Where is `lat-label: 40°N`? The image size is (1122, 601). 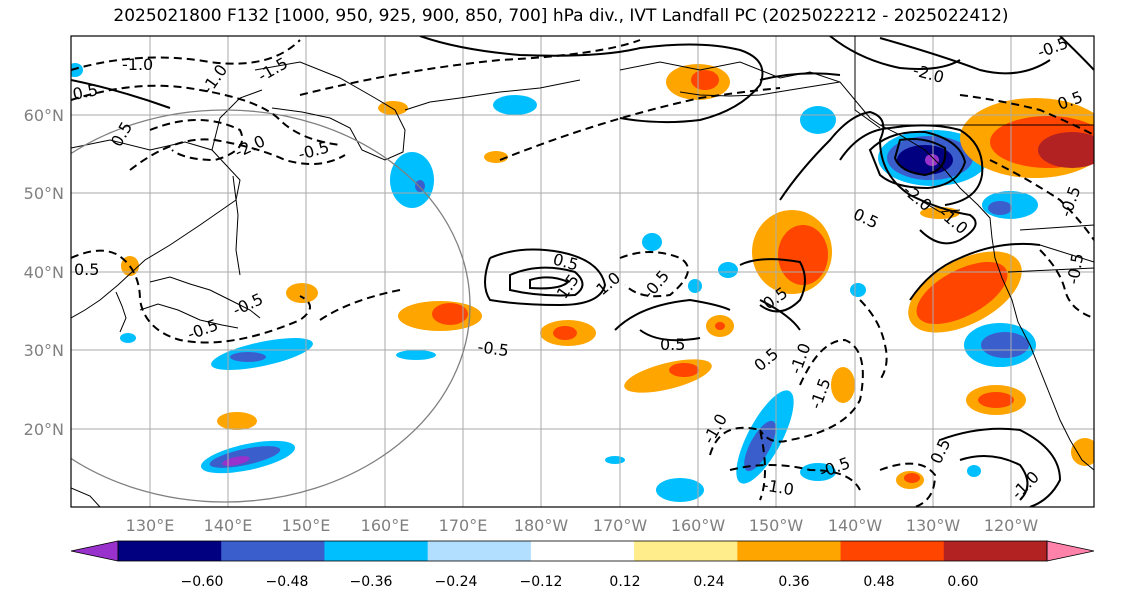 lat-label: 40°N is located at coordinates (44, 272).